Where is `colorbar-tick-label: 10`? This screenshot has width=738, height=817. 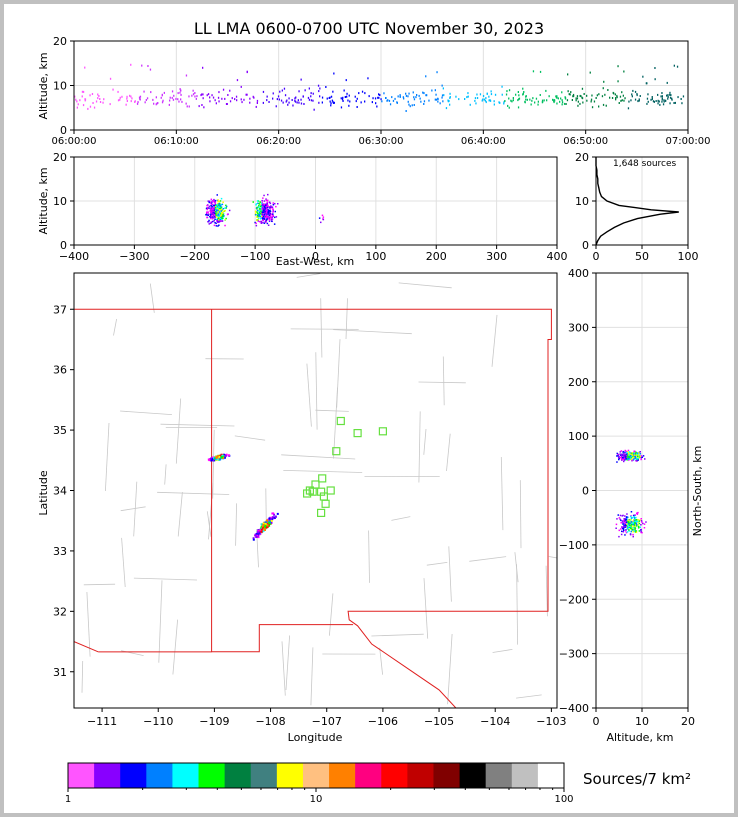 colorbar-tick-label: 10 is located at coordinates (316, 799).